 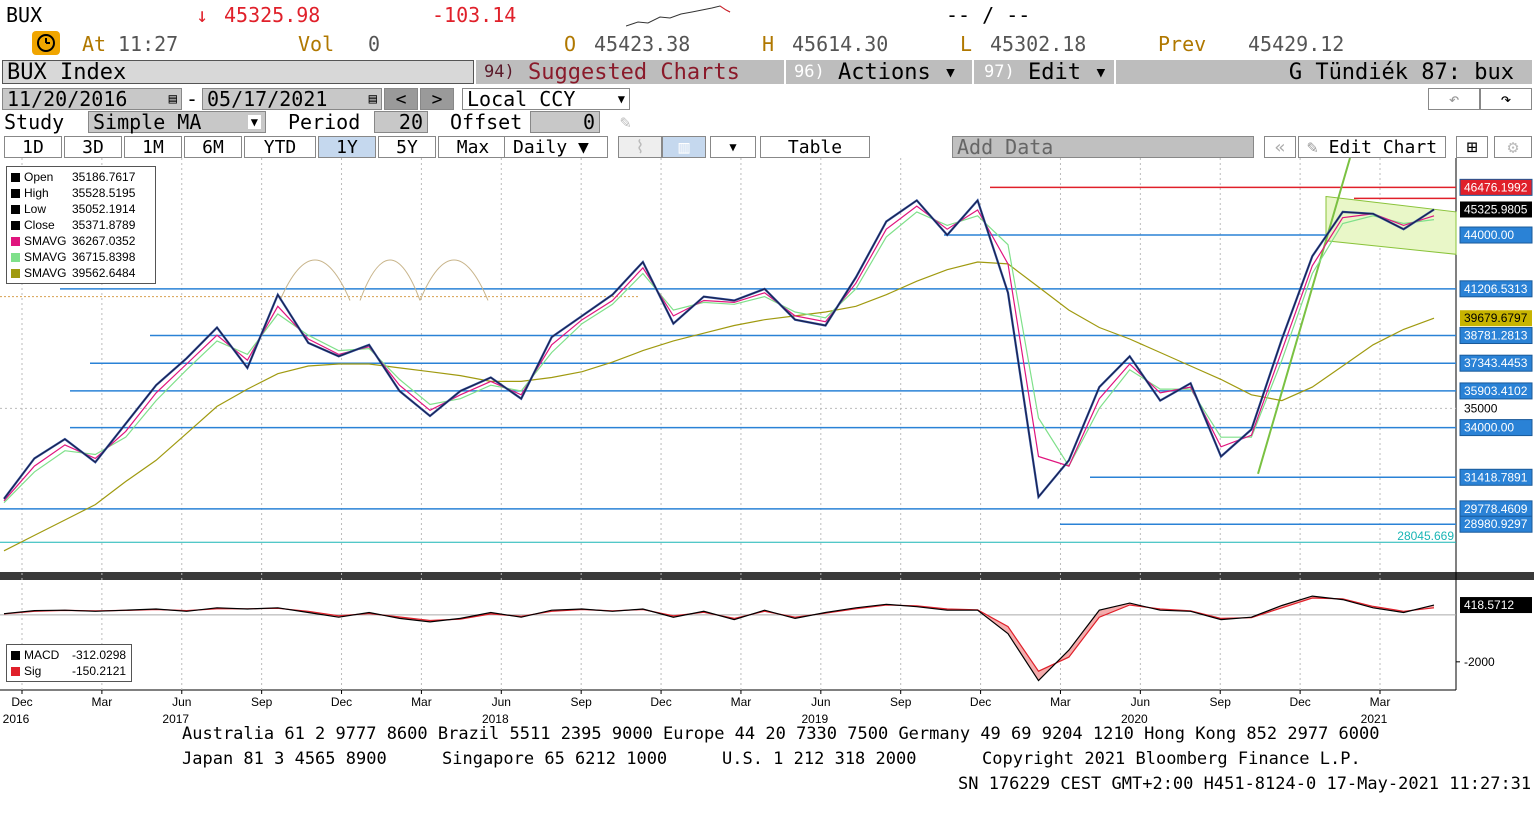 What do you see at coordinates (684, 147) in the screenshot?
I see `chart-type-bar-button: ▥` at bounding box center [684, 147].